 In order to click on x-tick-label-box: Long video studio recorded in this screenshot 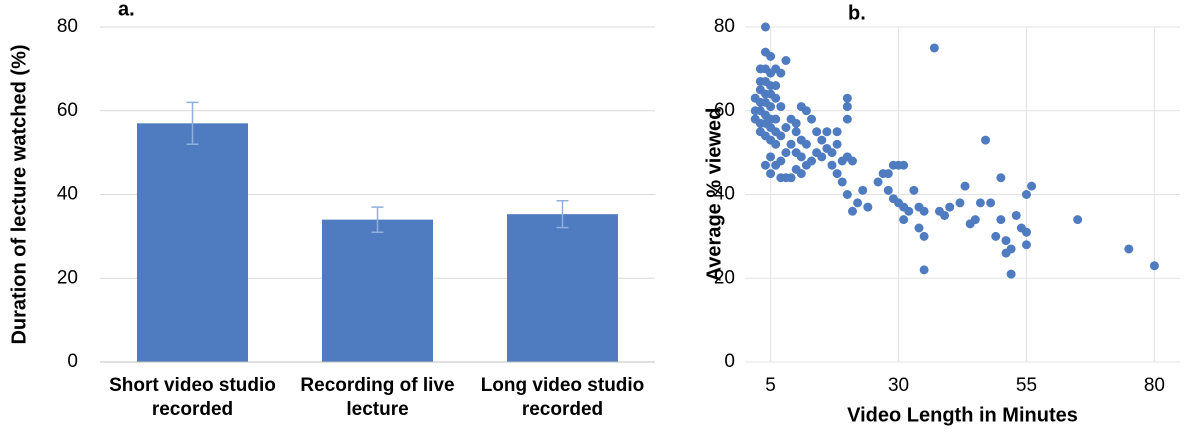, I will do `click(562, 397)`.